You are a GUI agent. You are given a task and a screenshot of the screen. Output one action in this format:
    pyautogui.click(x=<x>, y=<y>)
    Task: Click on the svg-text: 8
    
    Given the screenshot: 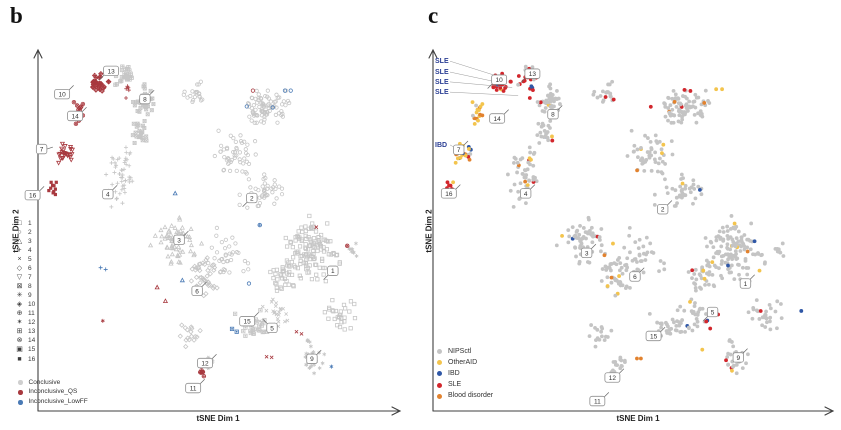 What is the action you would take?
    pyautogui.click(x=145, y=99)
    